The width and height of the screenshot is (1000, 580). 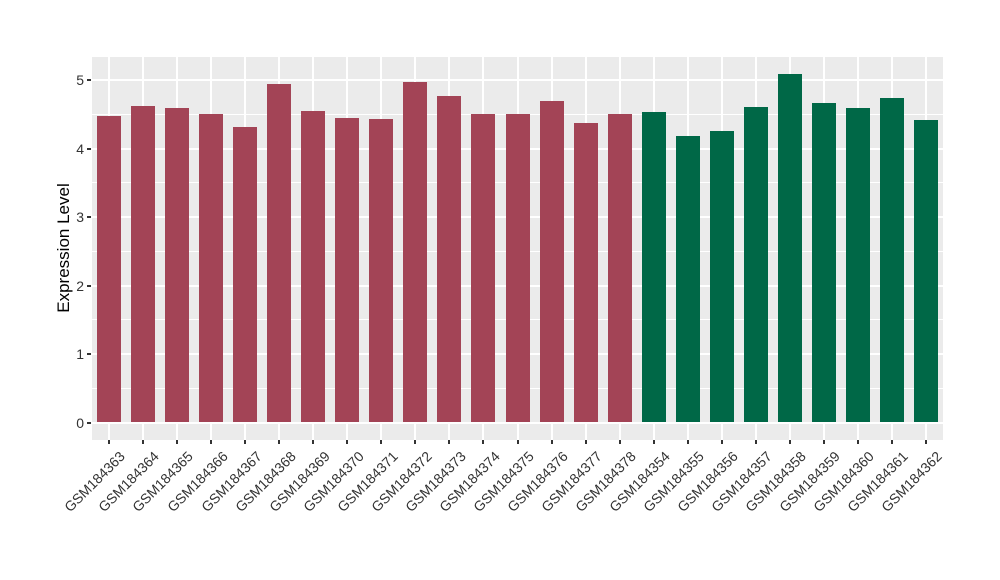 I want to click on y-tick-label: 4, so click(x=80, y=148).